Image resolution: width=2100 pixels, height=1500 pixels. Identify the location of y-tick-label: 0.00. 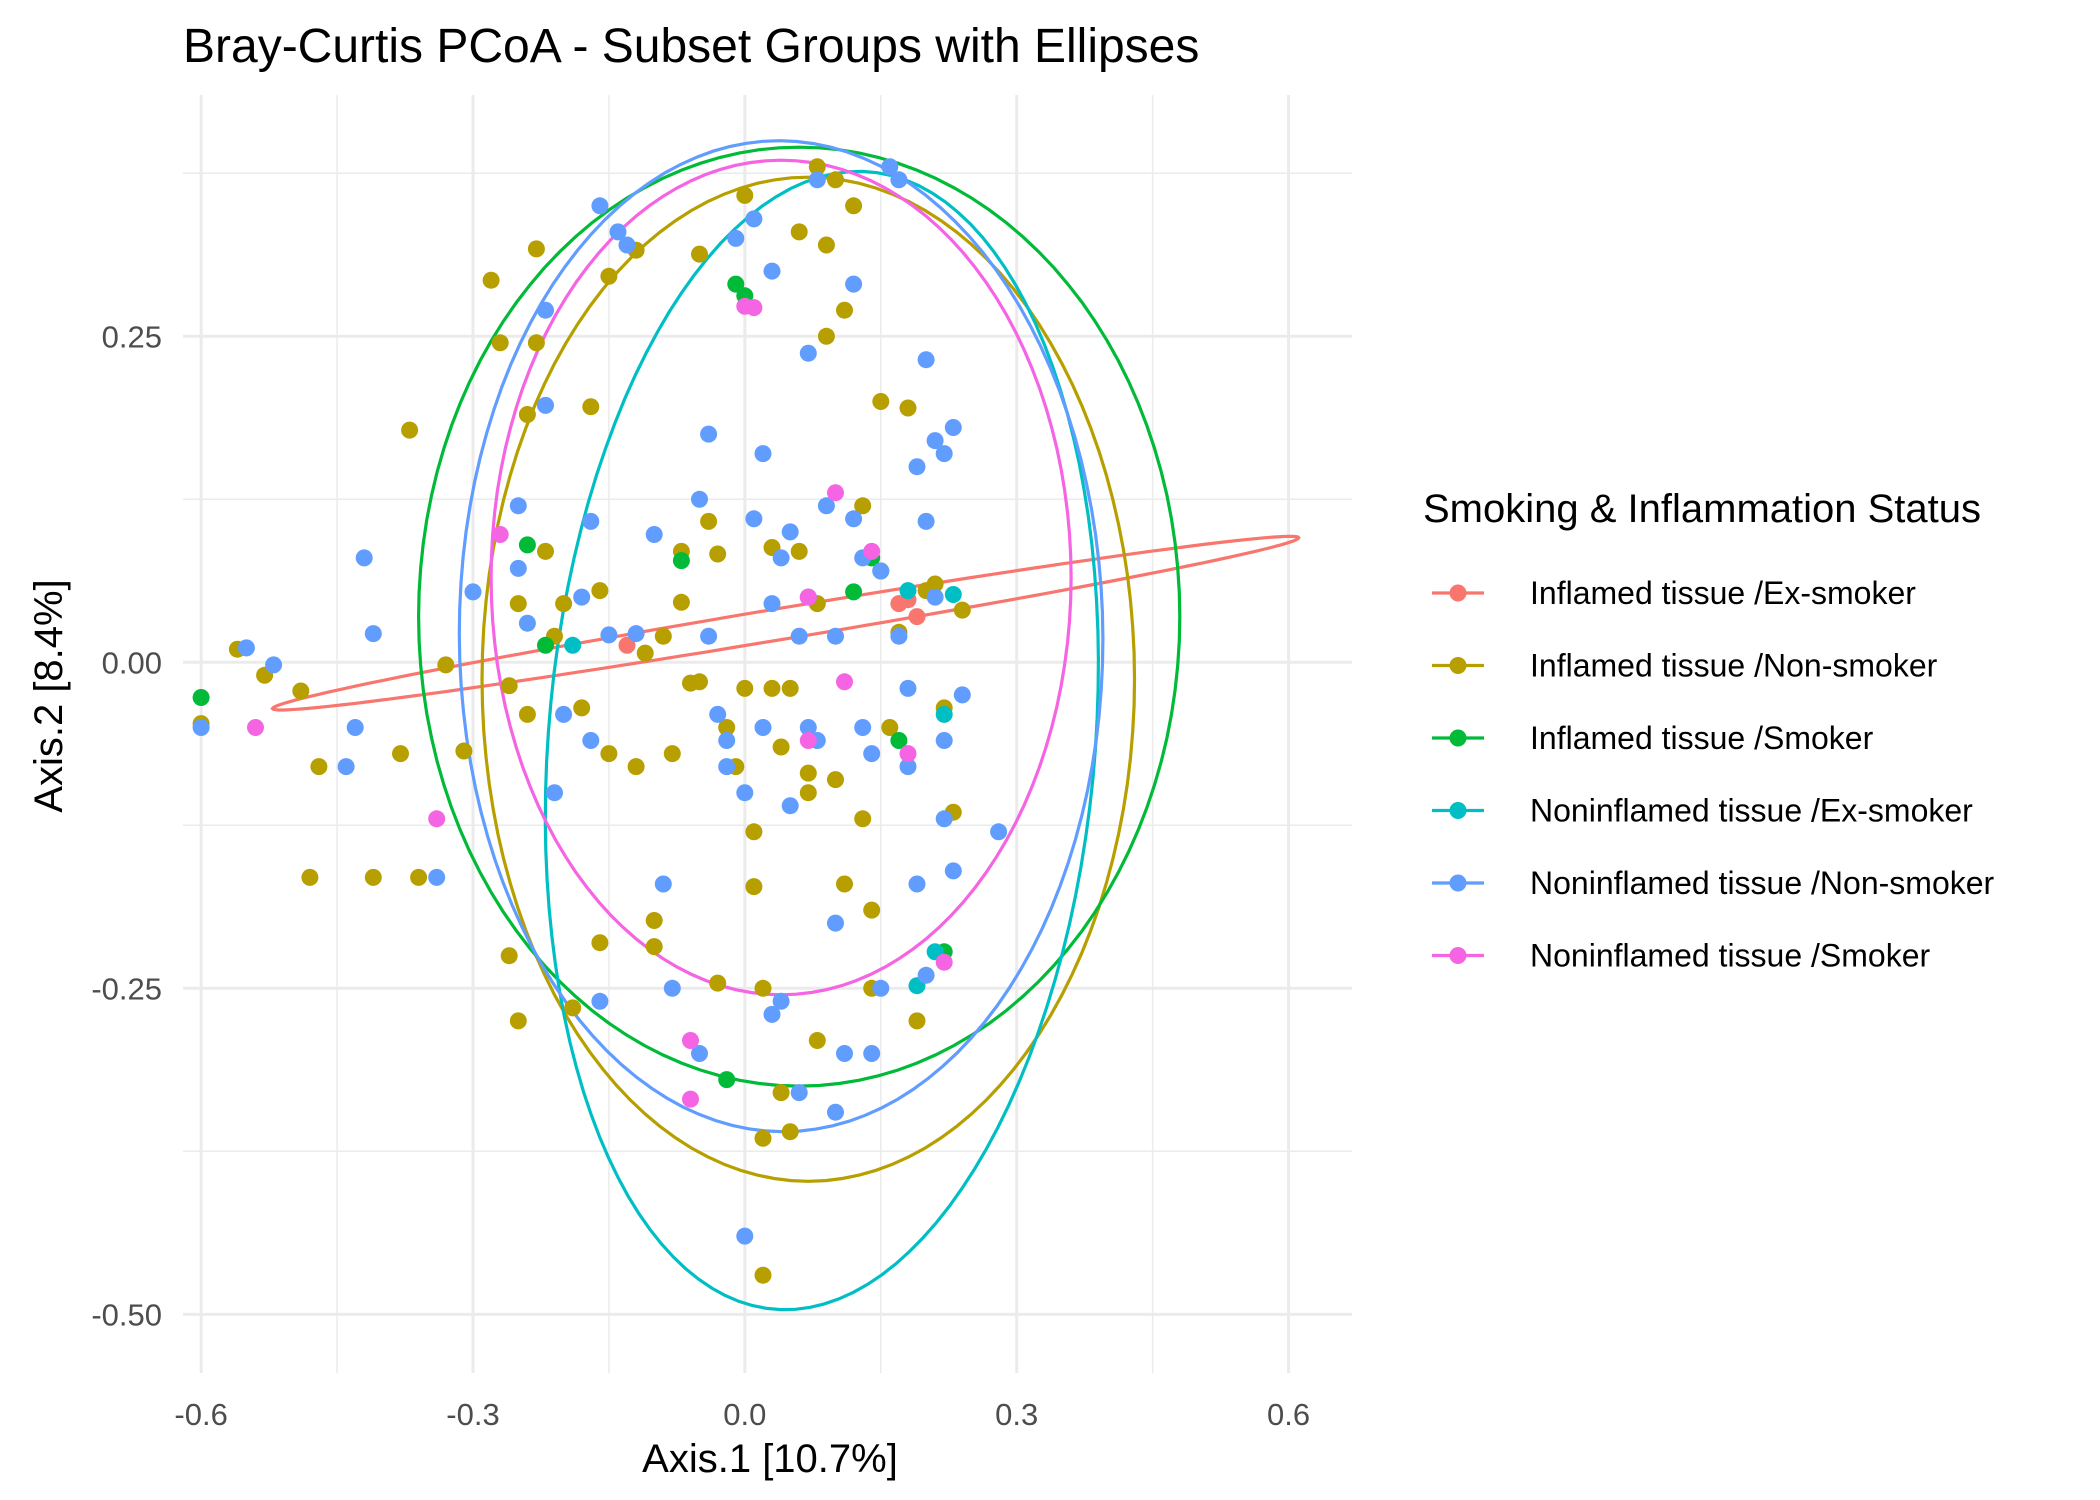
(132, 662).